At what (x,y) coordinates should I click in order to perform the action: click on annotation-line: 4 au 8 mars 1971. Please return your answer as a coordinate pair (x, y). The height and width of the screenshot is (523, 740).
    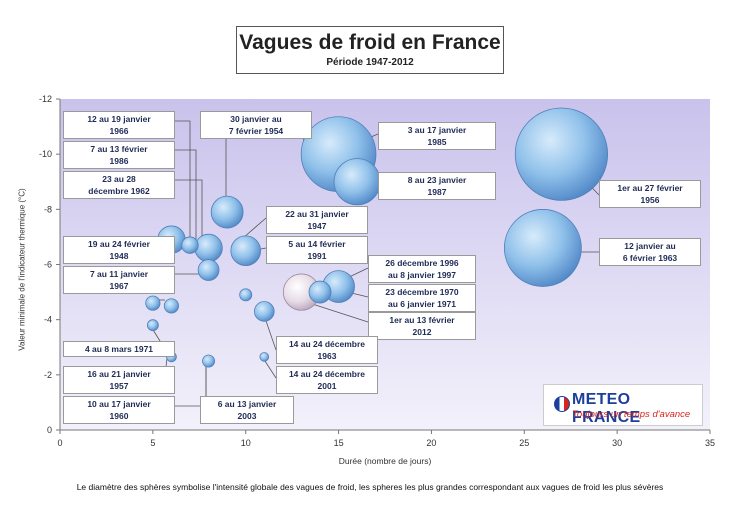
    Looking at the image, I should click on (119, 349).